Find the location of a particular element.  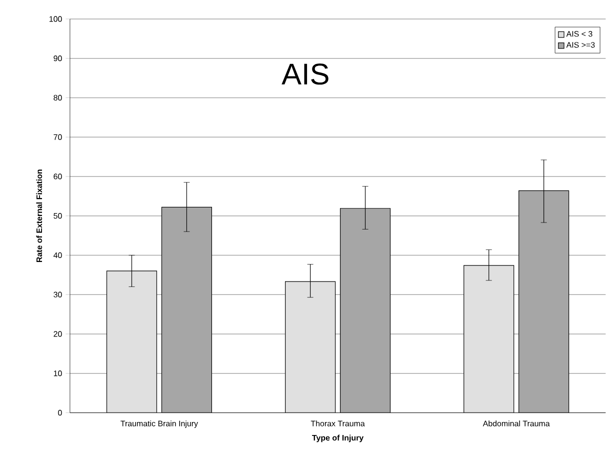

bar is located at coordinates (310, 347).